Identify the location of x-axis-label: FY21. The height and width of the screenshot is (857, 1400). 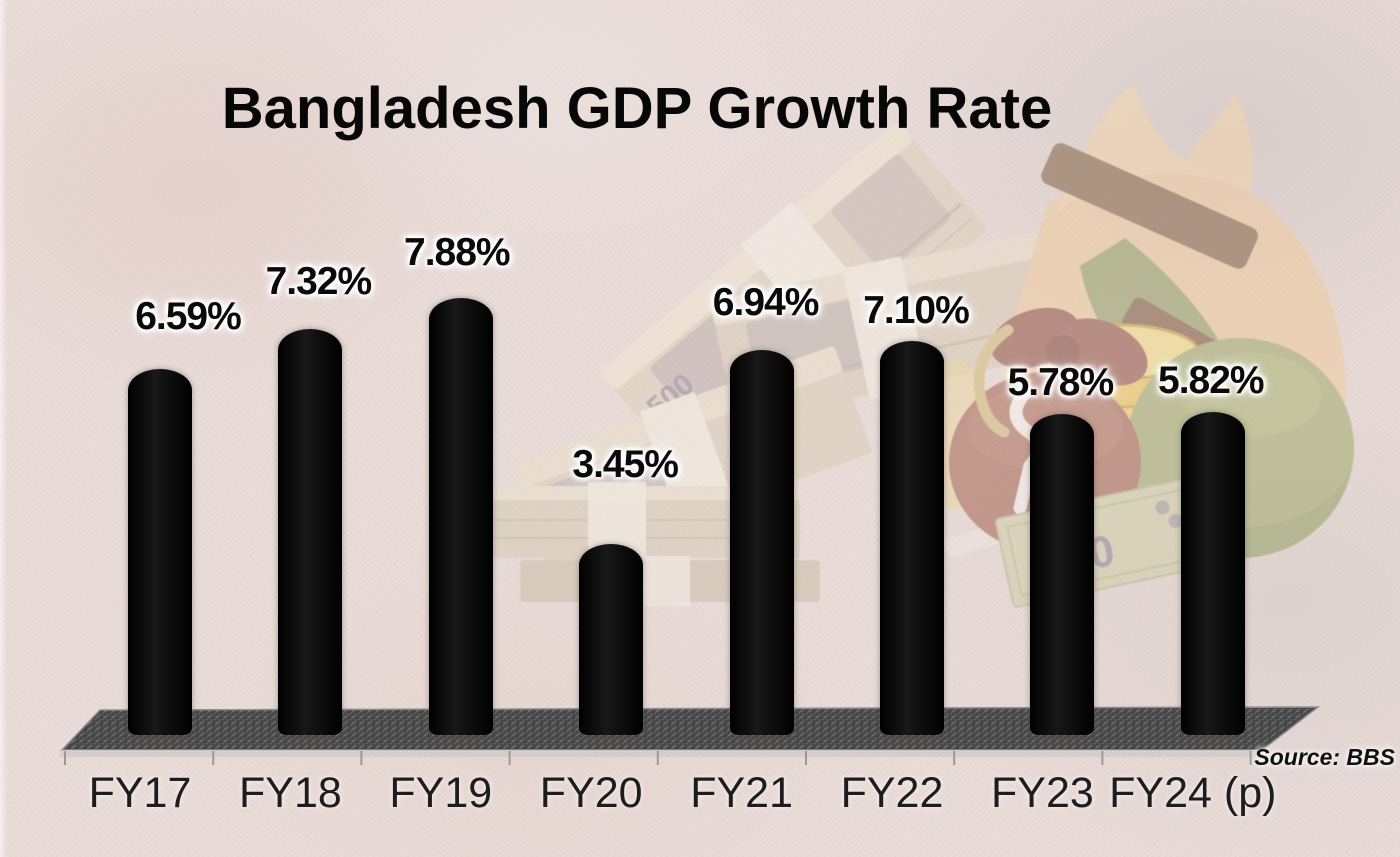
(741, 793).